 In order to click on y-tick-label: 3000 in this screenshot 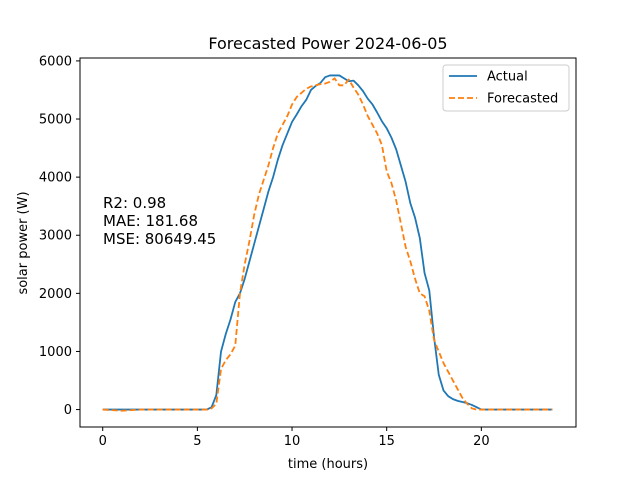, I will do `click(55, 236)`.